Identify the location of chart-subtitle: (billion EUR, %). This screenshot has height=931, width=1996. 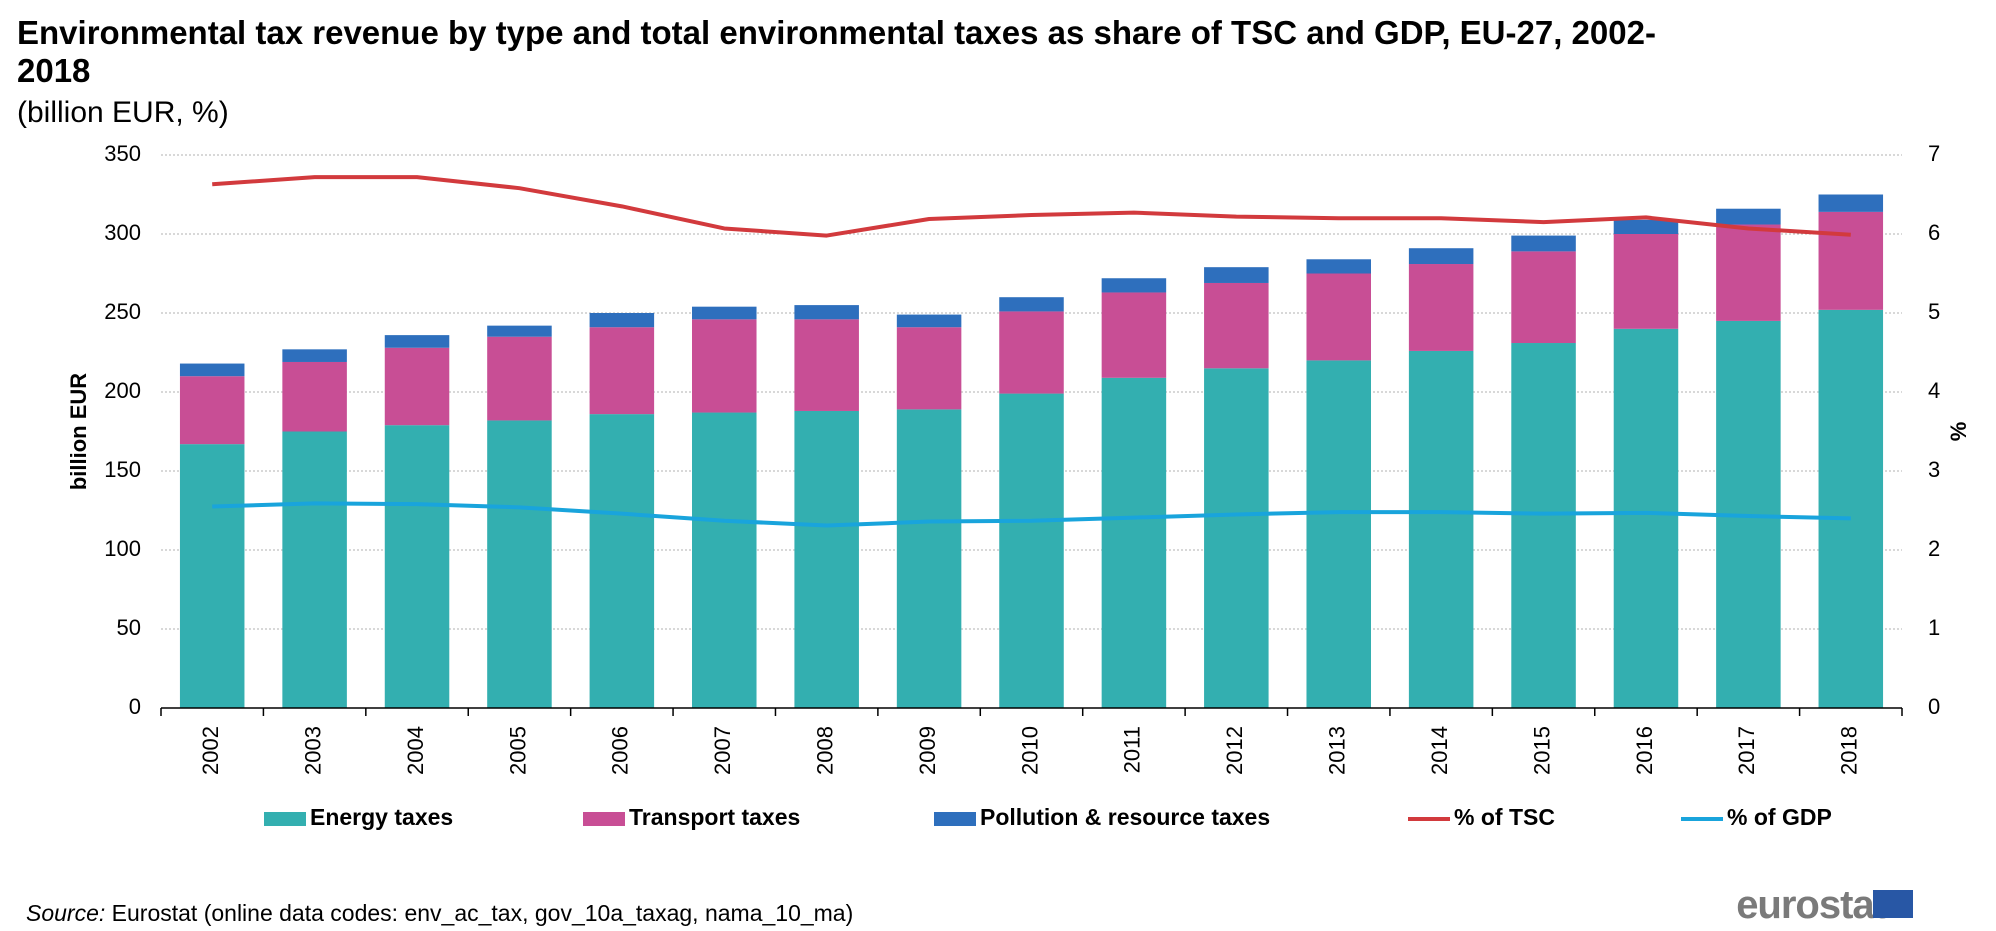
(123, 112).